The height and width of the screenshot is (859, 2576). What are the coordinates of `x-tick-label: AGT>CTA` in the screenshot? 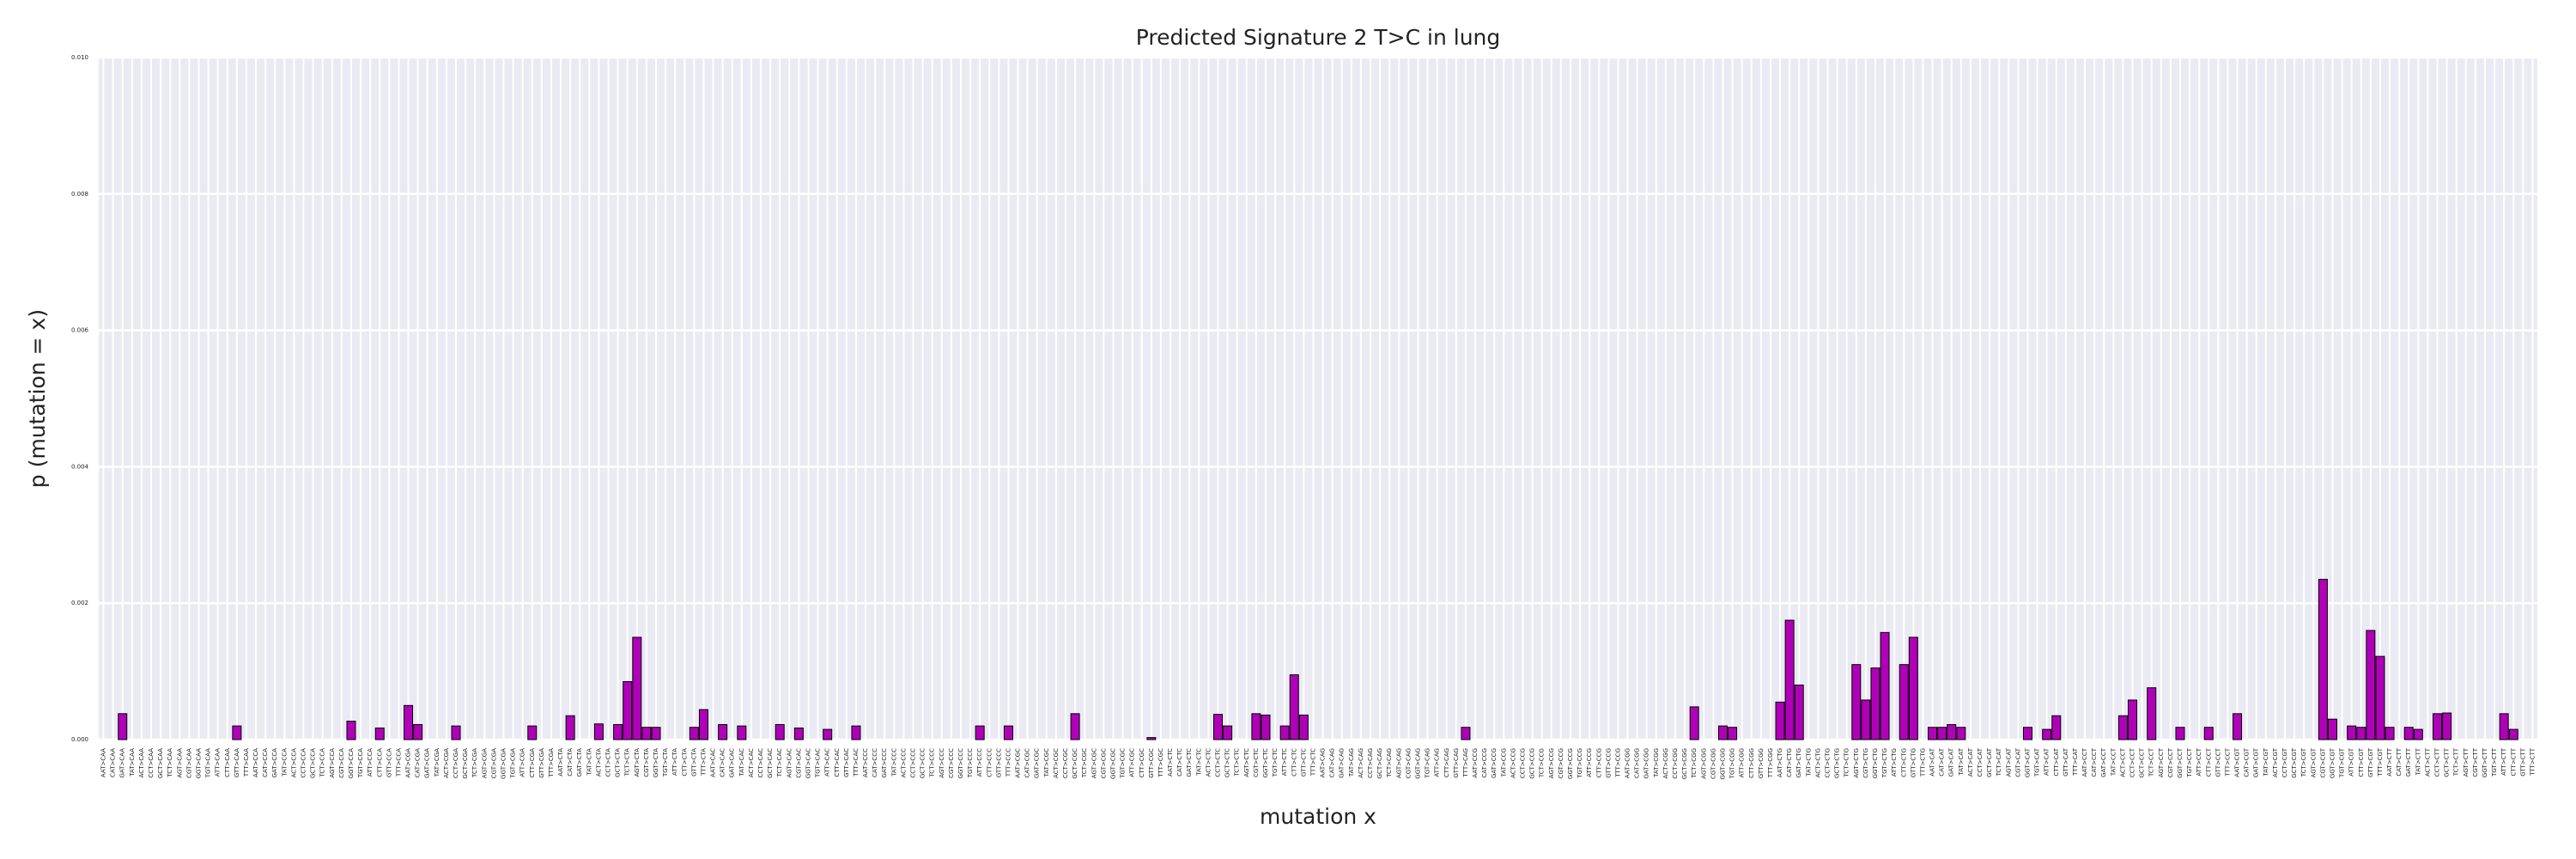 It's located at (638, 763).